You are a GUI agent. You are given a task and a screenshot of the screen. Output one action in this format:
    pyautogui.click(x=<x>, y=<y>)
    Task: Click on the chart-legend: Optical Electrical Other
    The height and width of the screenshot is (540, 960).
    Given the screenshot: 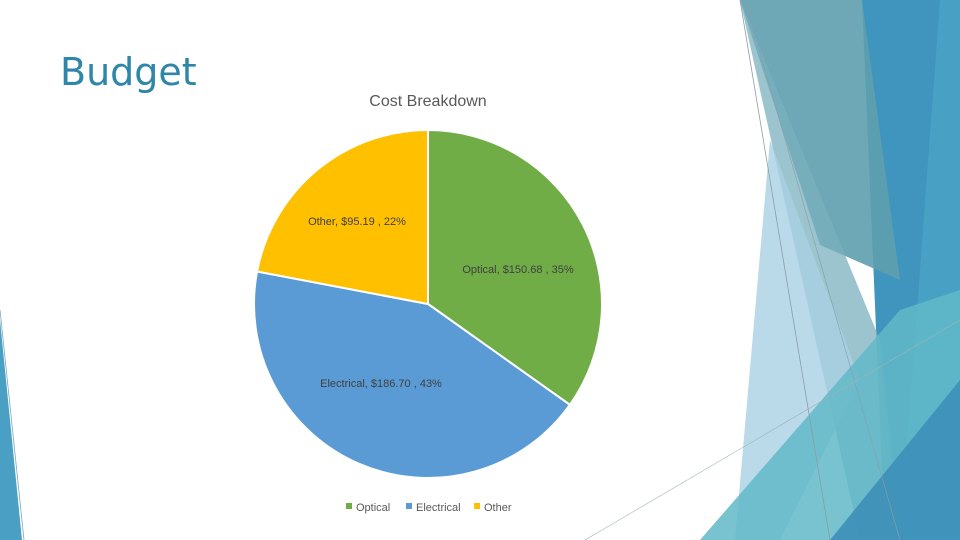 What is the action you would take?
    pyautogui.click(x=429, y=508)
    